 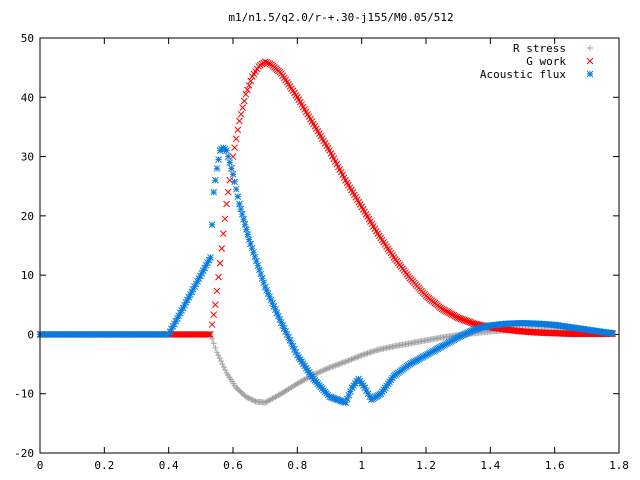 I want to click on legend-label: G work, so click(x=546, y=61).